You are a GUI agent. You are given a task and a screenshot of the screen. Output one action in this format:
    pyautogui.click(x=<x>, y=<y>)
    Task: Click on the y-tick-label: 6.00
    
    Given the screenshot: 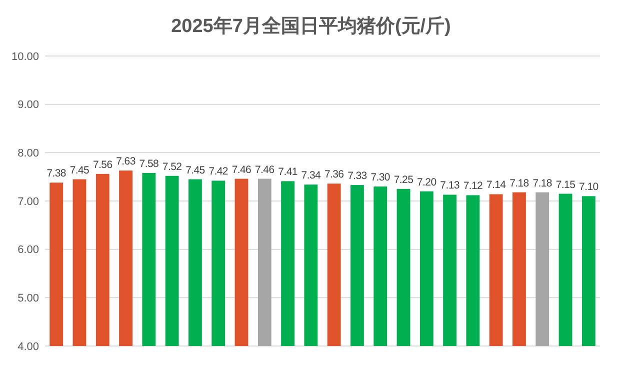 What is the action you would take?
    pyautogui.click(x=28, y=250)
    